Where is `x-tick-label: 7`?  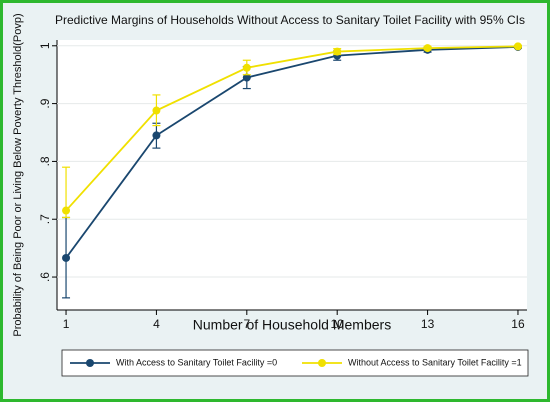 x-tick-label: 7 is located at coordinates (246, 324).